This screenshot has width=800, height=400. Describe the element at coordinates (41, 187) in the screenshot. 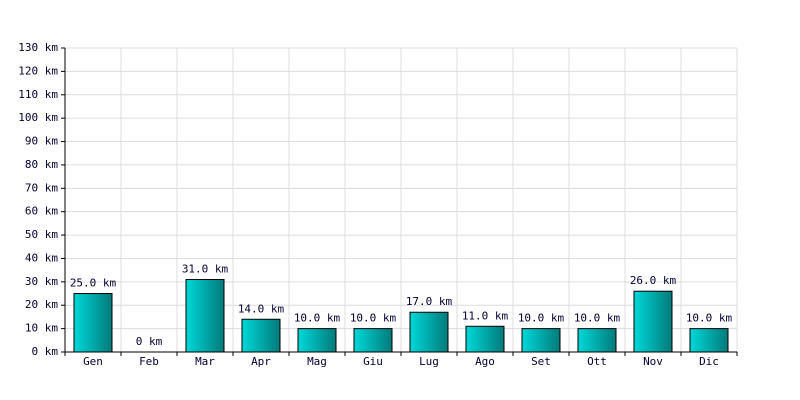

I see `y-tick-label: 70 km` at that location.